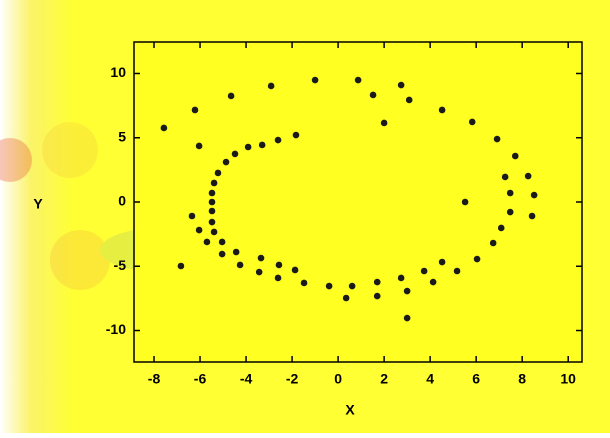 Image resolution: width=610 pixels, height=438 pixels. Describe the element at coordinates (116, 329) in the screenshot. I see `y-tick-label: -10` at that location.